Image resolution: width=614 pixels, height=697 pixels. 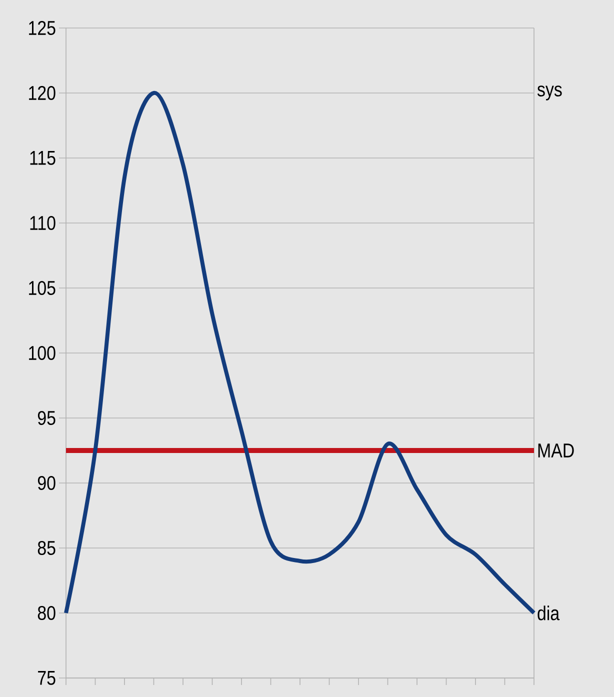 What do you see at coordinates (47, 678) in the screenshot?
I see `y-tick-label: 75` at bounding box center [47, 678].